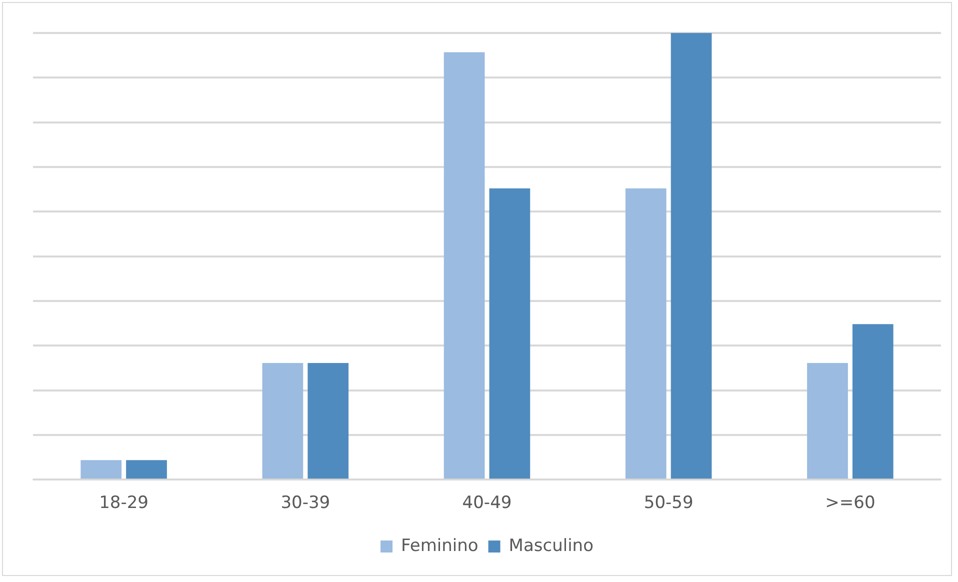 The image size is (958, 582). What do you see at coordinates (551, 546) in the screenshot?
I see `legend-label: Masculino` at bounding box center [551, 546].